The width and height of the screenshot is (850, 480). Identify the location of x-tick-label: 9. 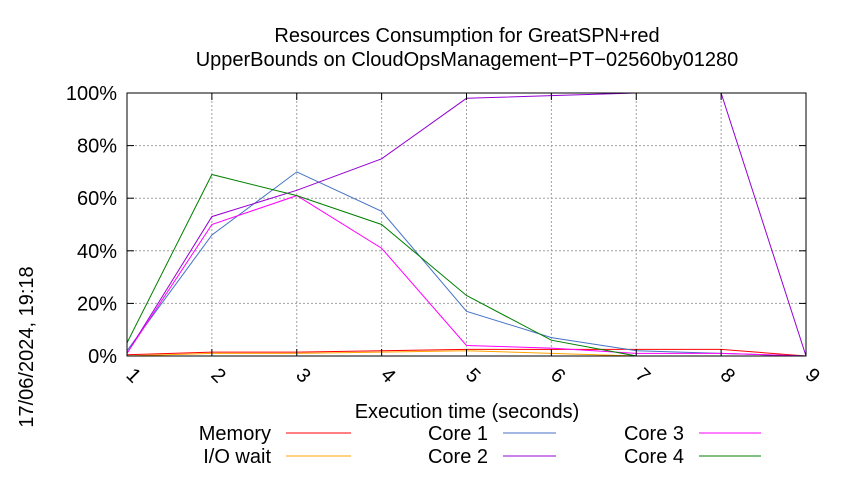
(812, 375).